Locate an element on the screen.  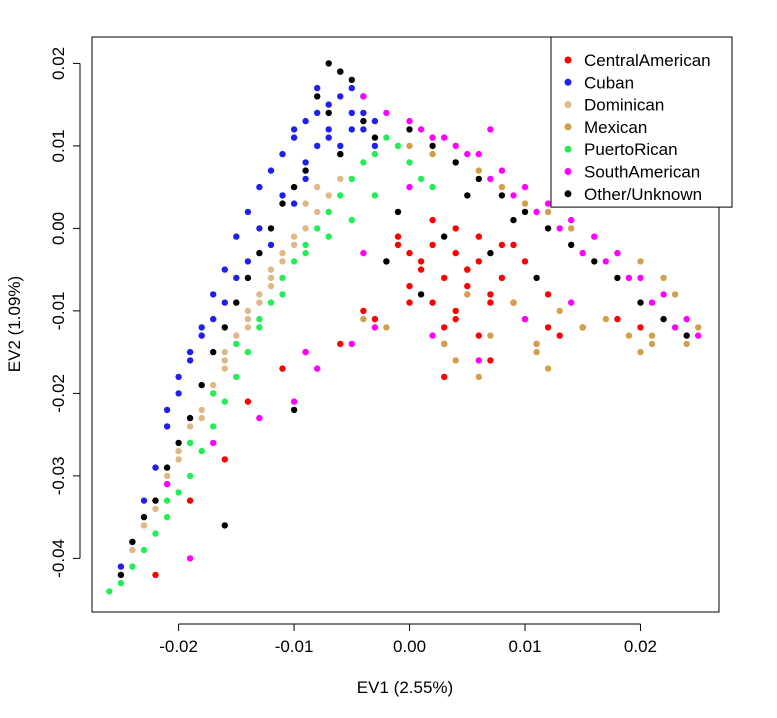
y-tick-label: -0.01 is located at coordinates (58, 311).